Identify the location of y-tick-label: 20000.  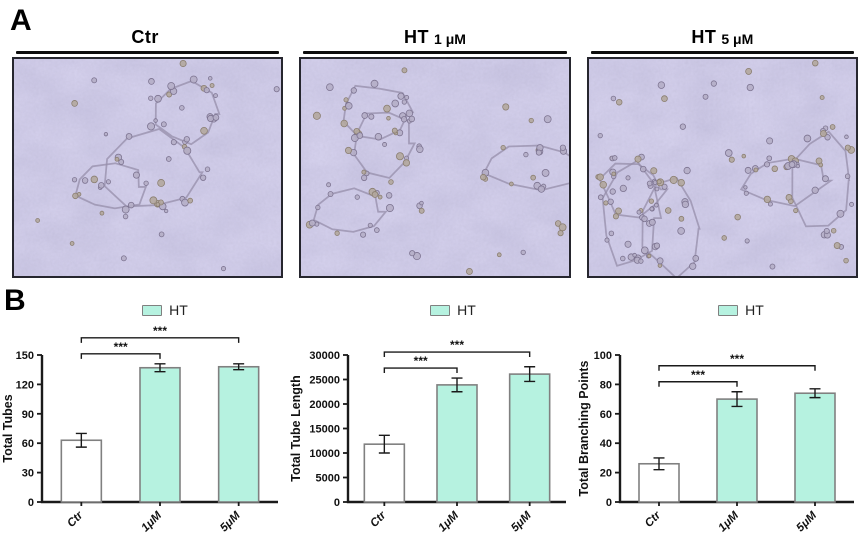
(324, 405).